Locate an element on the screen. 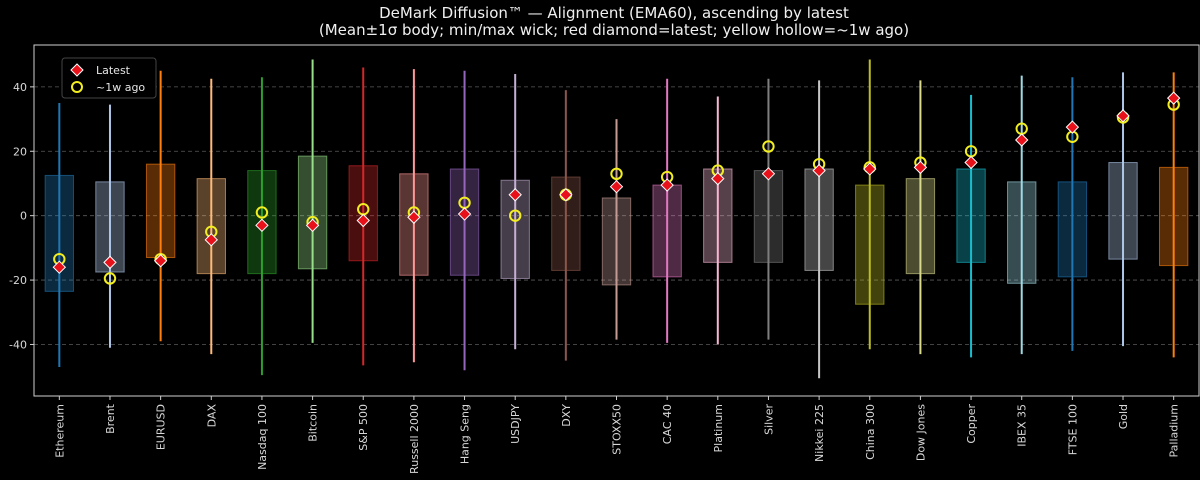  x-tick-label: Ethereum is located at coordinates (59, 431).